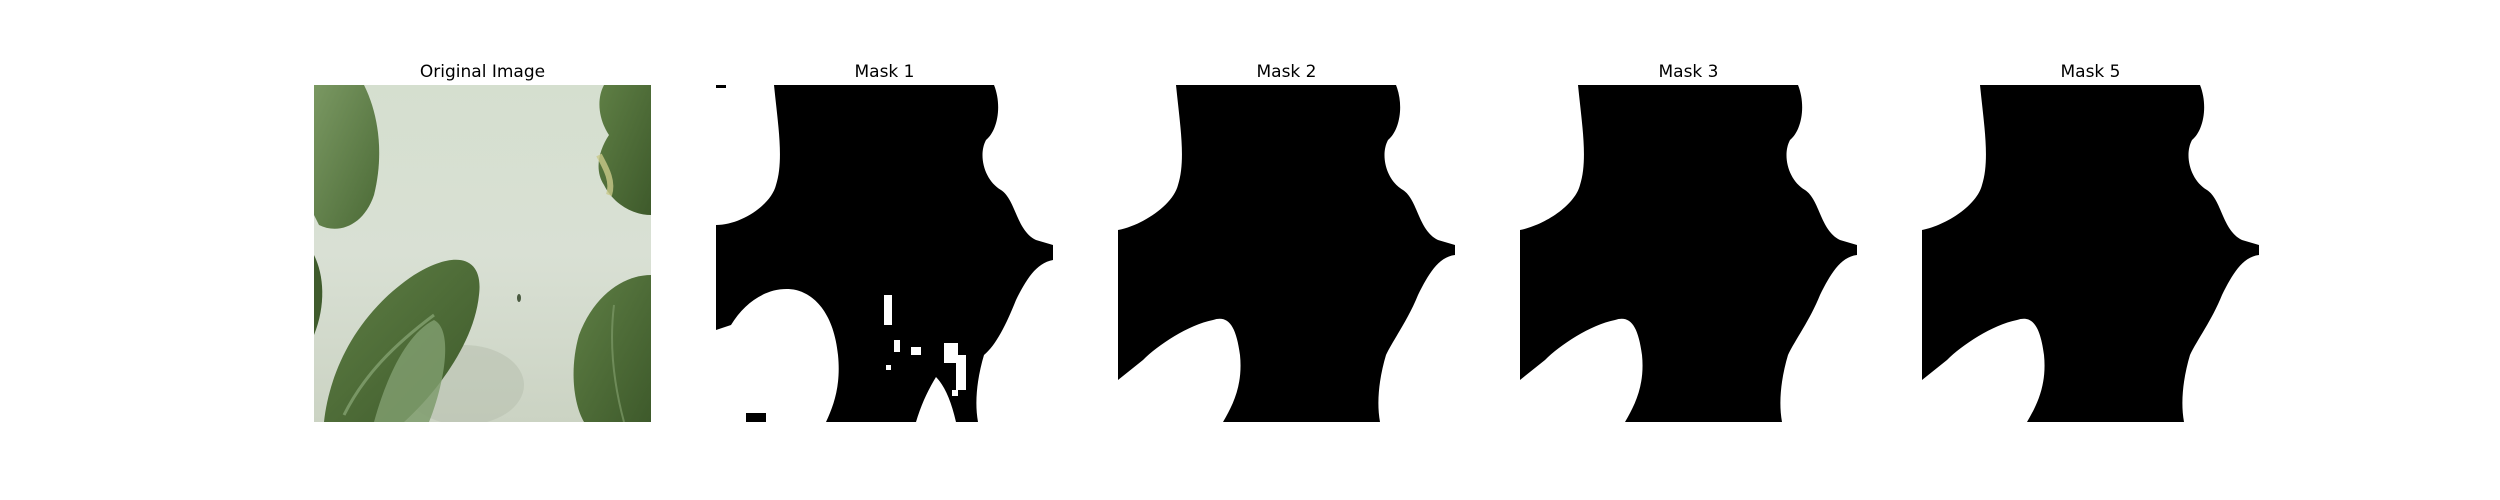  What do you see at coordinates (482, 253) in the screenshot?
I see `original-photo` at bounding box center [482, 253].